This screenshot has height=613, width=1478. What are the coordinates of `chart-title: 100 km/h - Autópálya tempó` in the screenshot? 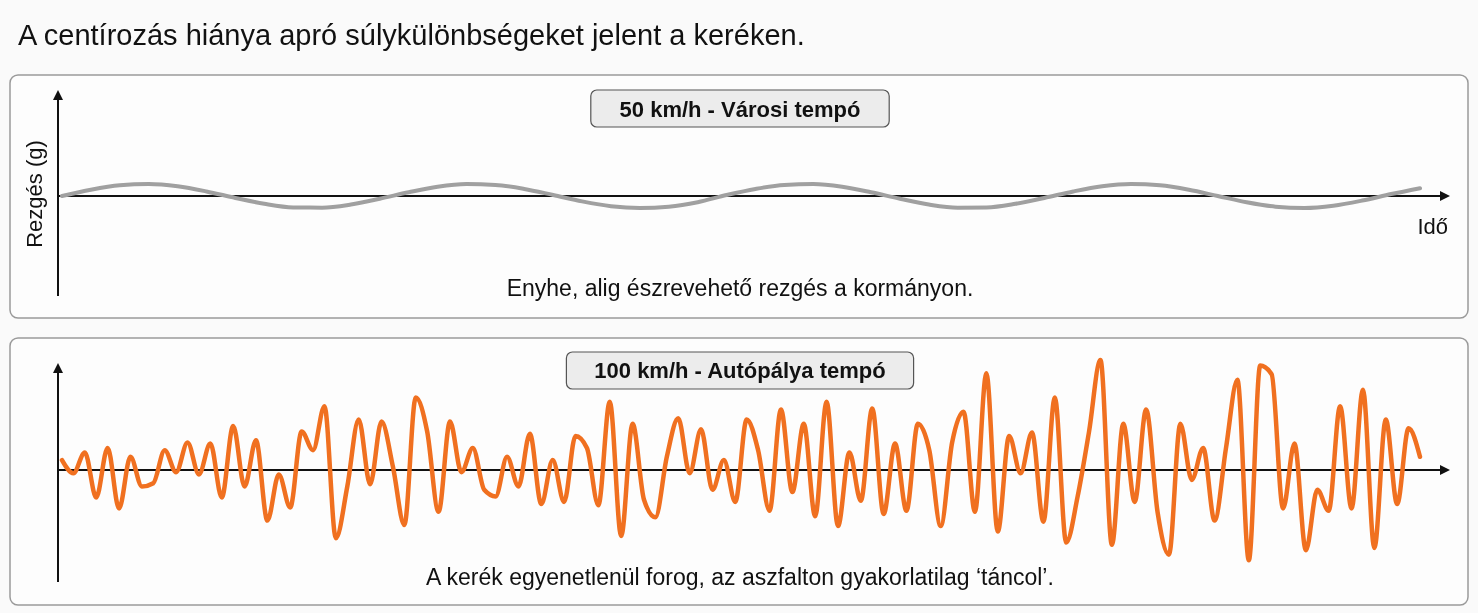 It's located at (740, 370).